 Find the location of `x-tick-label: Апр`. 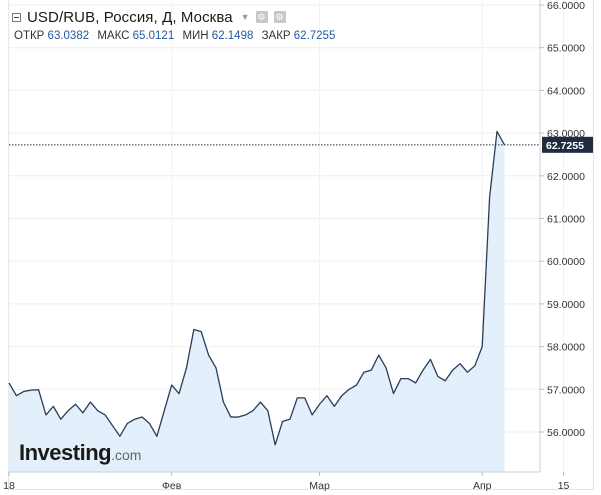

x-tick-label: Апр is located at coordinates (482, 486).